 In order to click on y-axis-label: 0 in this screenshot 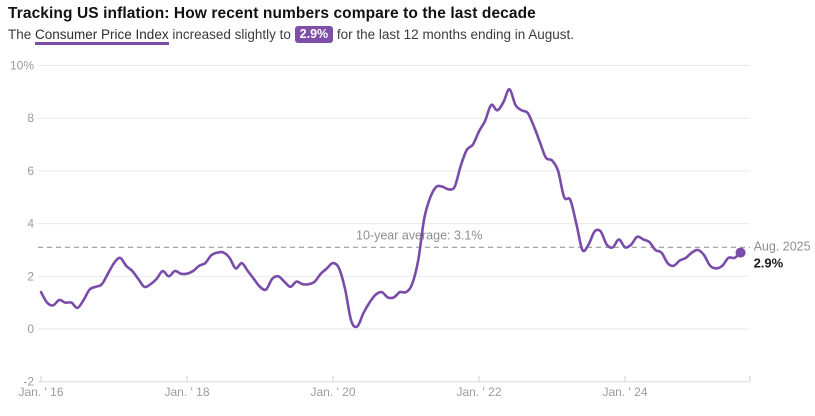, I will do `click(30, 329)`.